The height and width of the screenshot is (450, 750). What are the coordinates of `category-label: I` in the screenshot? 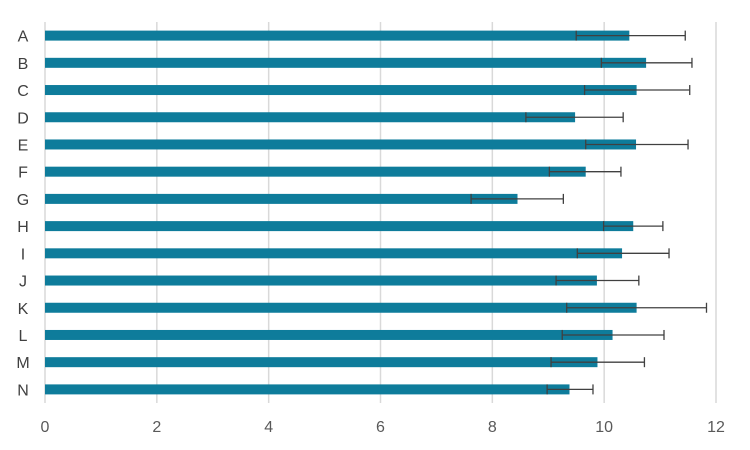 It's located at (23, 254).